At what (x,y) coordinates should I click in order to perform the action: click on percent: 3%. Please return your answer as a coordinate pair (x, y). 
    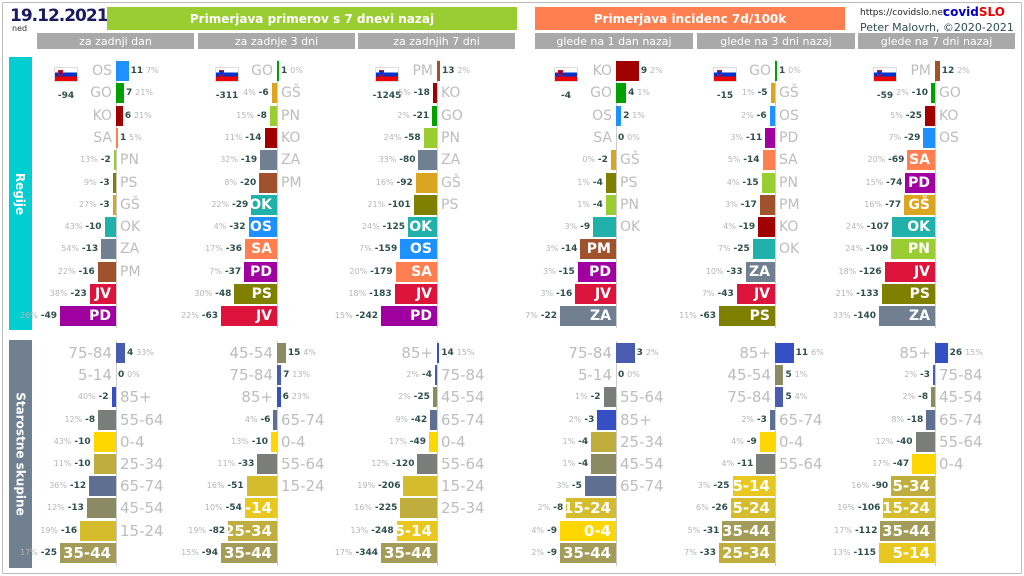
    Looking at the image, I should click on (737, 137).